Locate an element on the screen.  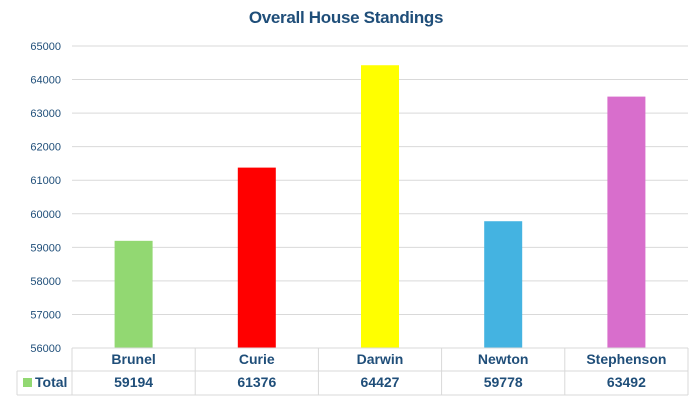
y-tick-label: 59000 is located at coordinates (45, 248).